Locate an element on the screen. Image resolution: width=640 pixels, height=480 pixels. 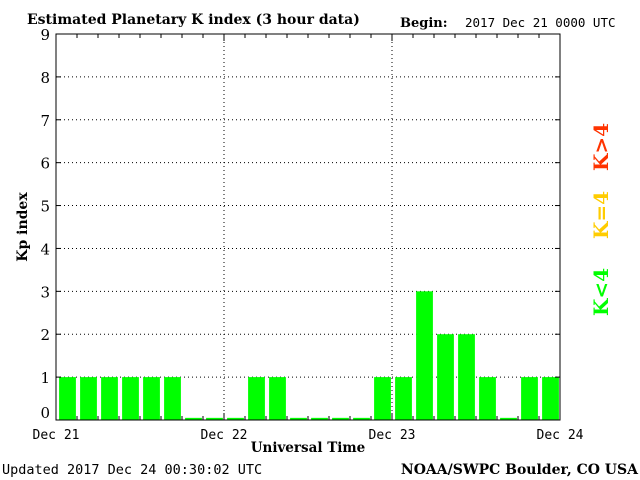
credit-text: NOAA/SWPC Boulder, CO USA is located at coordinates (520, 470).